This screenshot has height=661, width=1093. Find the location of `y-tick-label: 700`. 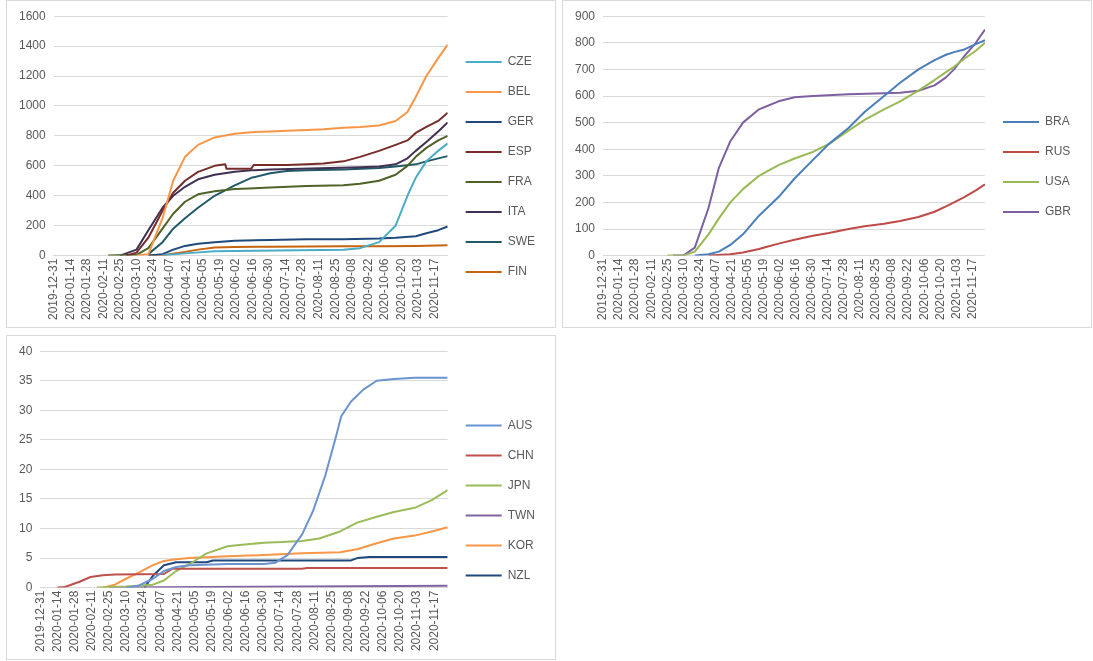

y-tick-label: 700 is located at coordinates (585, 68).